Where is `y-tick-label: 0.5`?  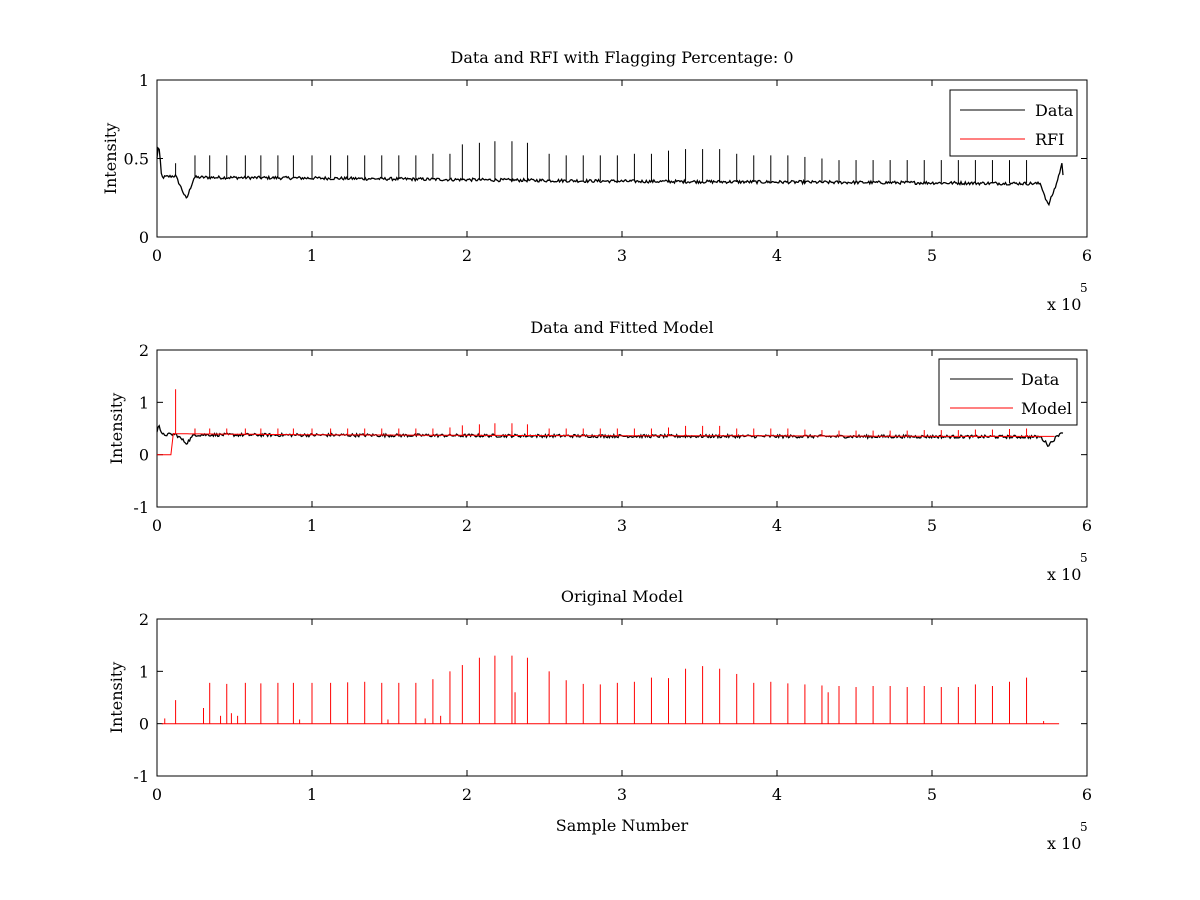 y-tick-label: 0.5 is located at coordinates (136, 159).